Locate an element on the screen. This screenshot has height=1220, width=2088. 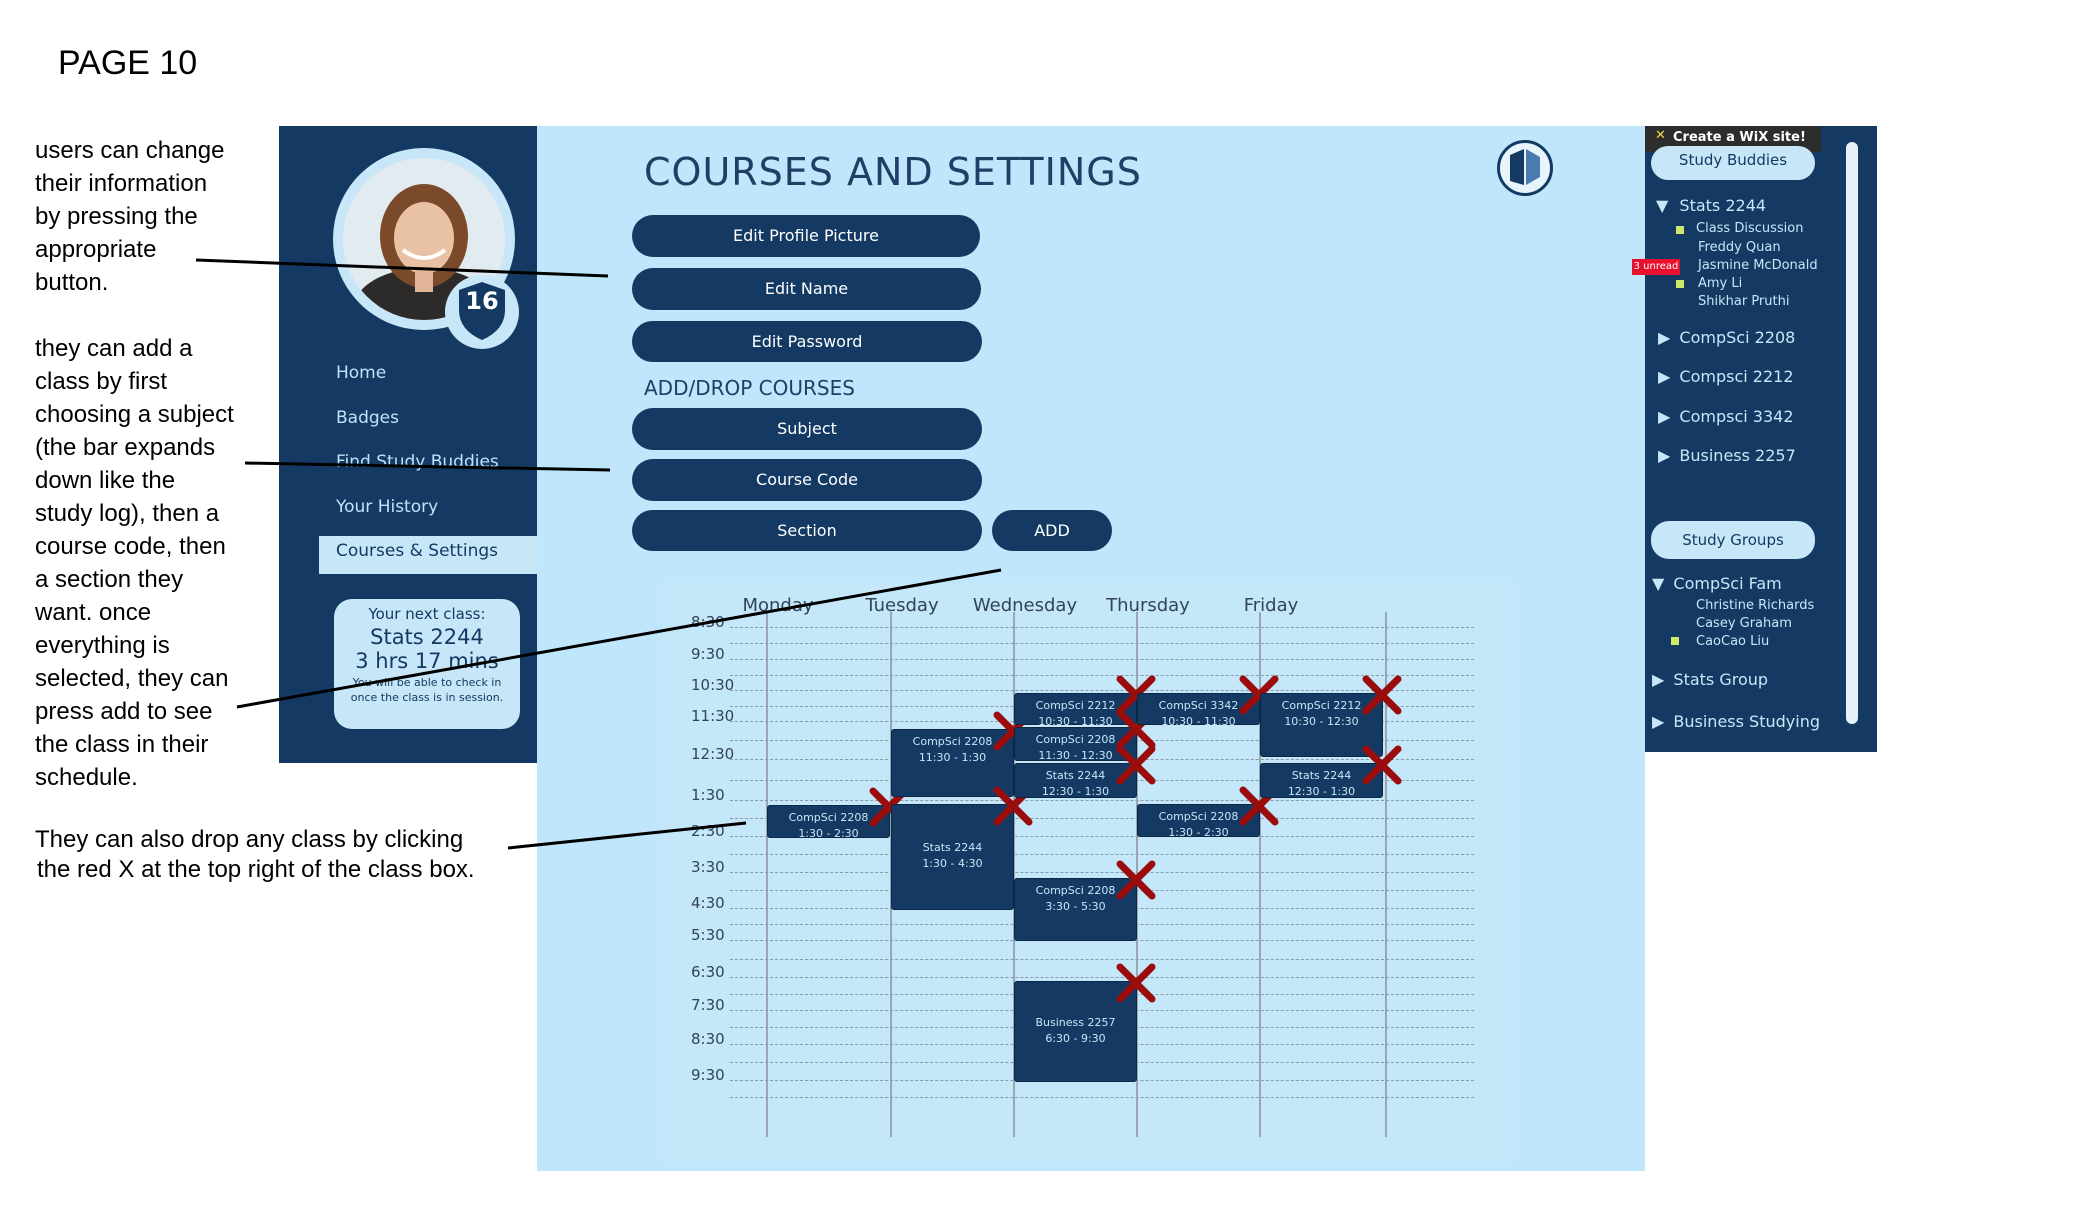
class-box: CompSci 2208 11:30 - 1:30 is located at coordinates (952, 763).